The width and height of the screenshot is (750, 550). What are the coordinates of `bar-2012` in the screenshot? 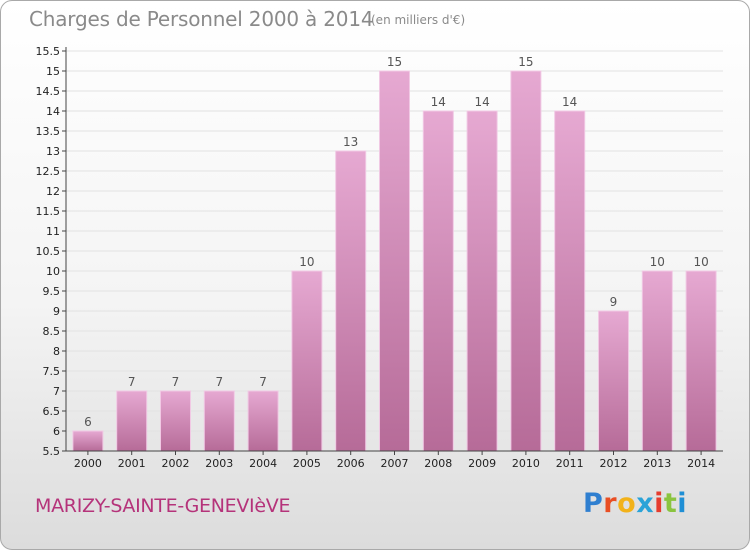 It's located at (613, 381).